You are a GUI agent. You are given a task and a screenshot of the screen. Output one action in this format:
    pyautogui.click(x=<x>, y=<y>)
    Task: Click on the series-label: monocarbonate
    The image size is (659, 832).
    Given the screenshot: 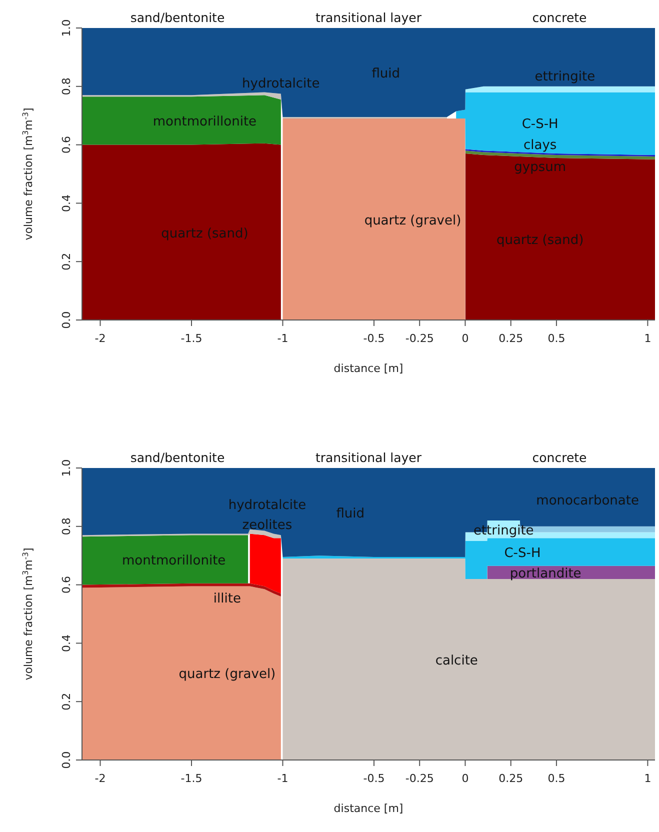 What is the action you would take?
    pyautogui.click(x=587, y=500)
    